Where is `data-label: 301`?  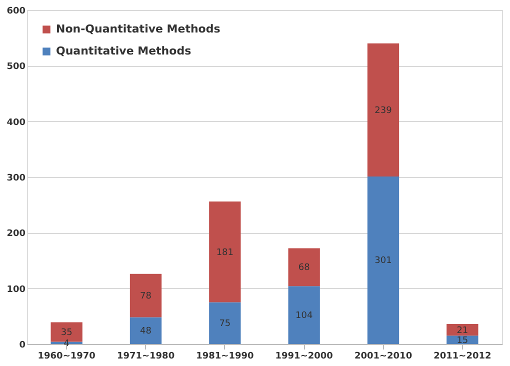
data-label: 301 is located at coordinates (383, 261).